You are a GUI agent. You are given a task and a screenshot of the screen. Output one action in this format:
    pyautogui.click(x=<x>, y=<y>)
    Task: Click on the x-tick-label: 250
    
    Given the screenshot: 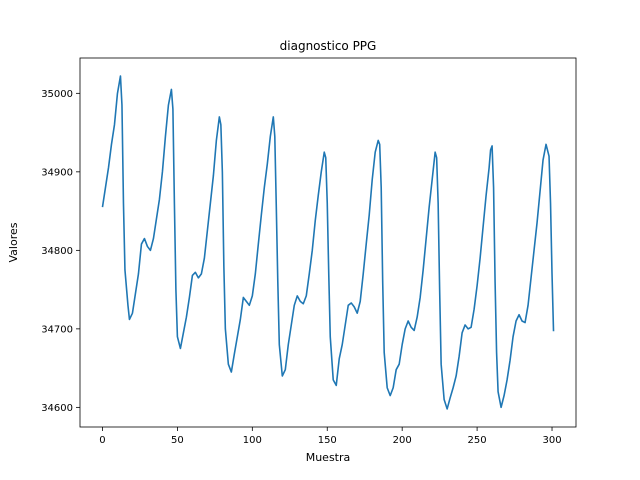 What is the action you would take?
    pyautogui.click(x=477, y=440)
    